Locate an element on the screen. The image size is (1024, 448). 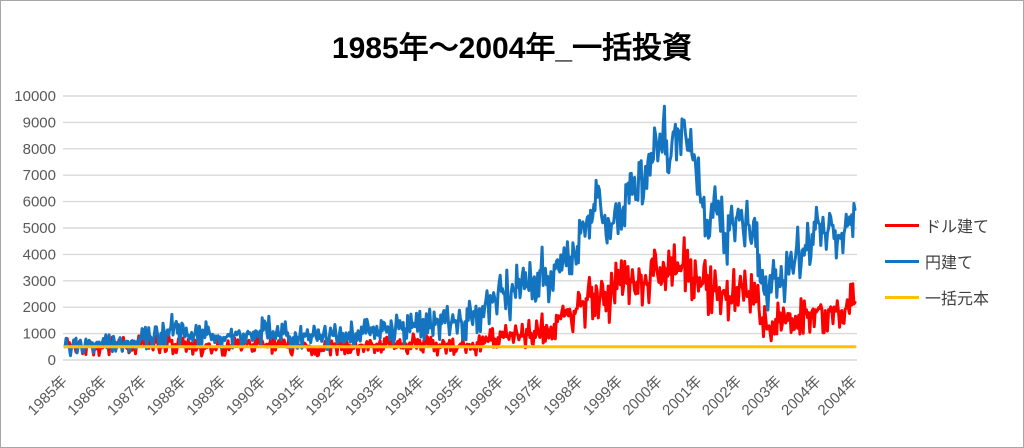
svg-text: 1987年 is located at coordinates (127, 396).